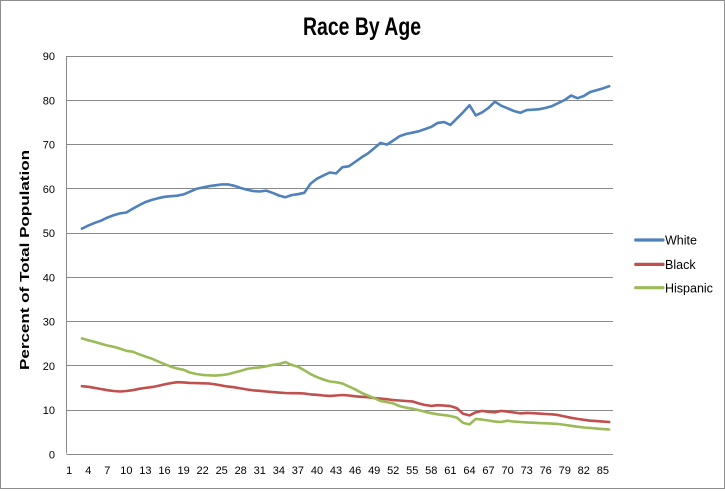 The height and width of the screenshot is (493, 725). Describe the element at coordinates (450, 471) in the screenshot. I see `svg-text: 61` at that location.